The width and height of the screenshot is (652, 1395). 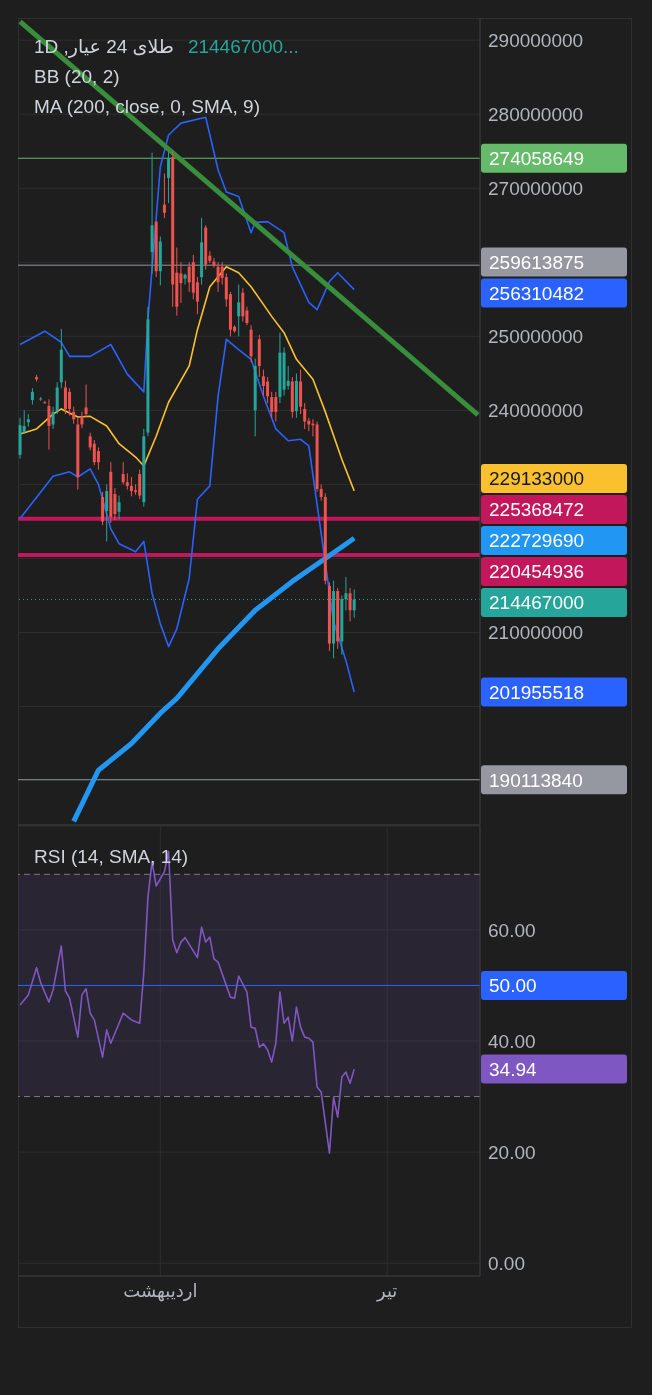 I want to click on ref-line-label: 225368472, so click(x=537, y=510).